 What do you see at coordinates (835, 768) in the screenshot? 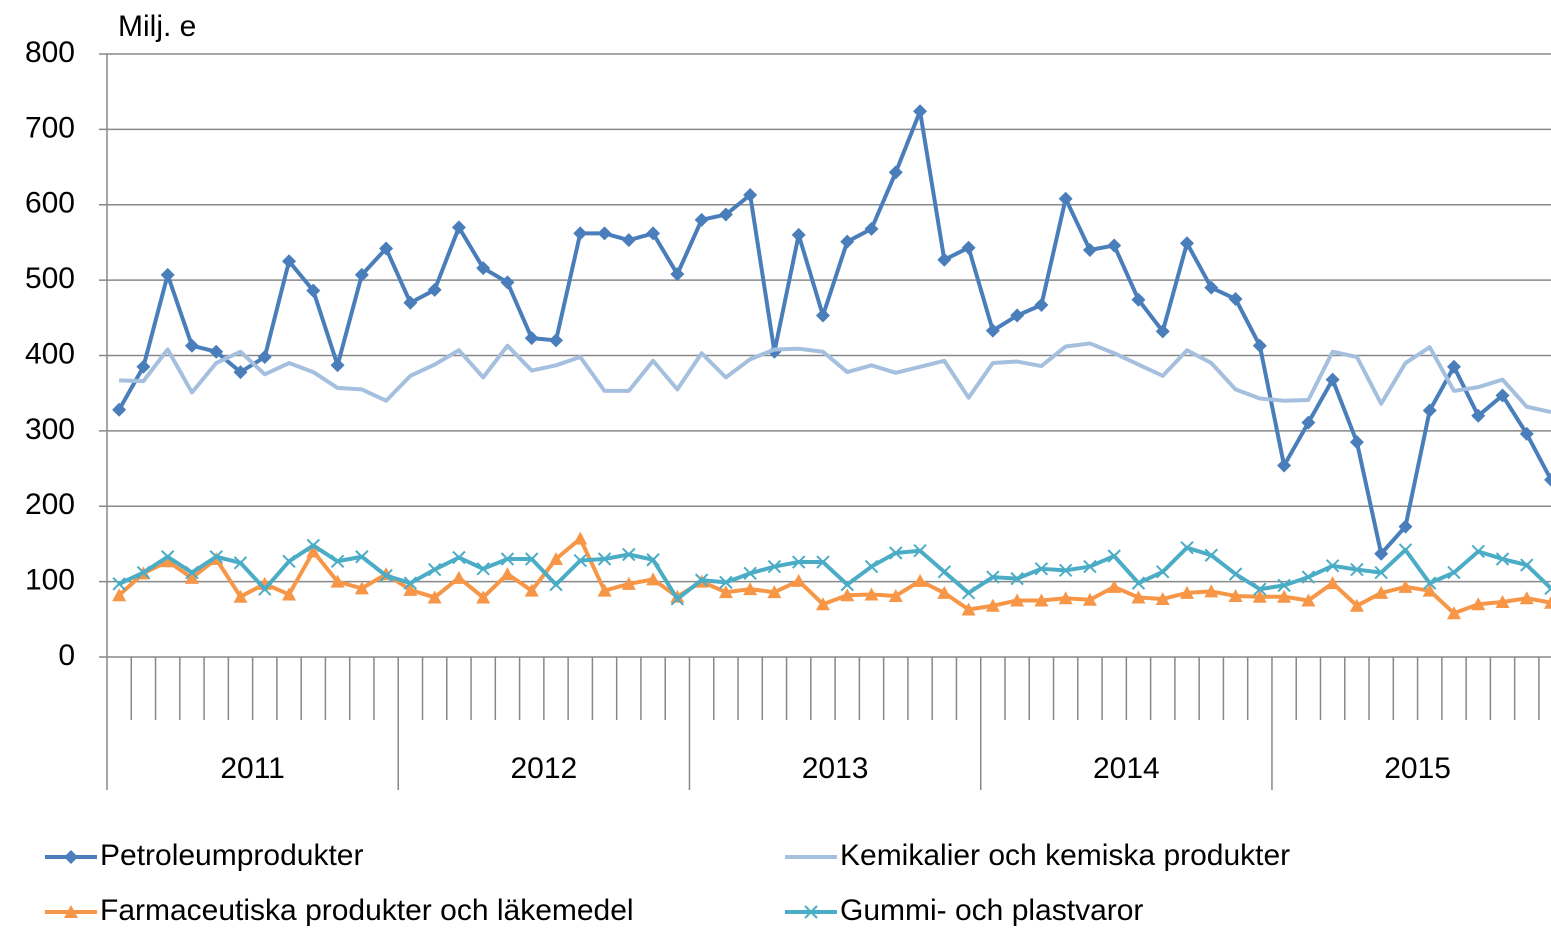
I see `x-group-label: 2013` at bounding box center [835, 768].